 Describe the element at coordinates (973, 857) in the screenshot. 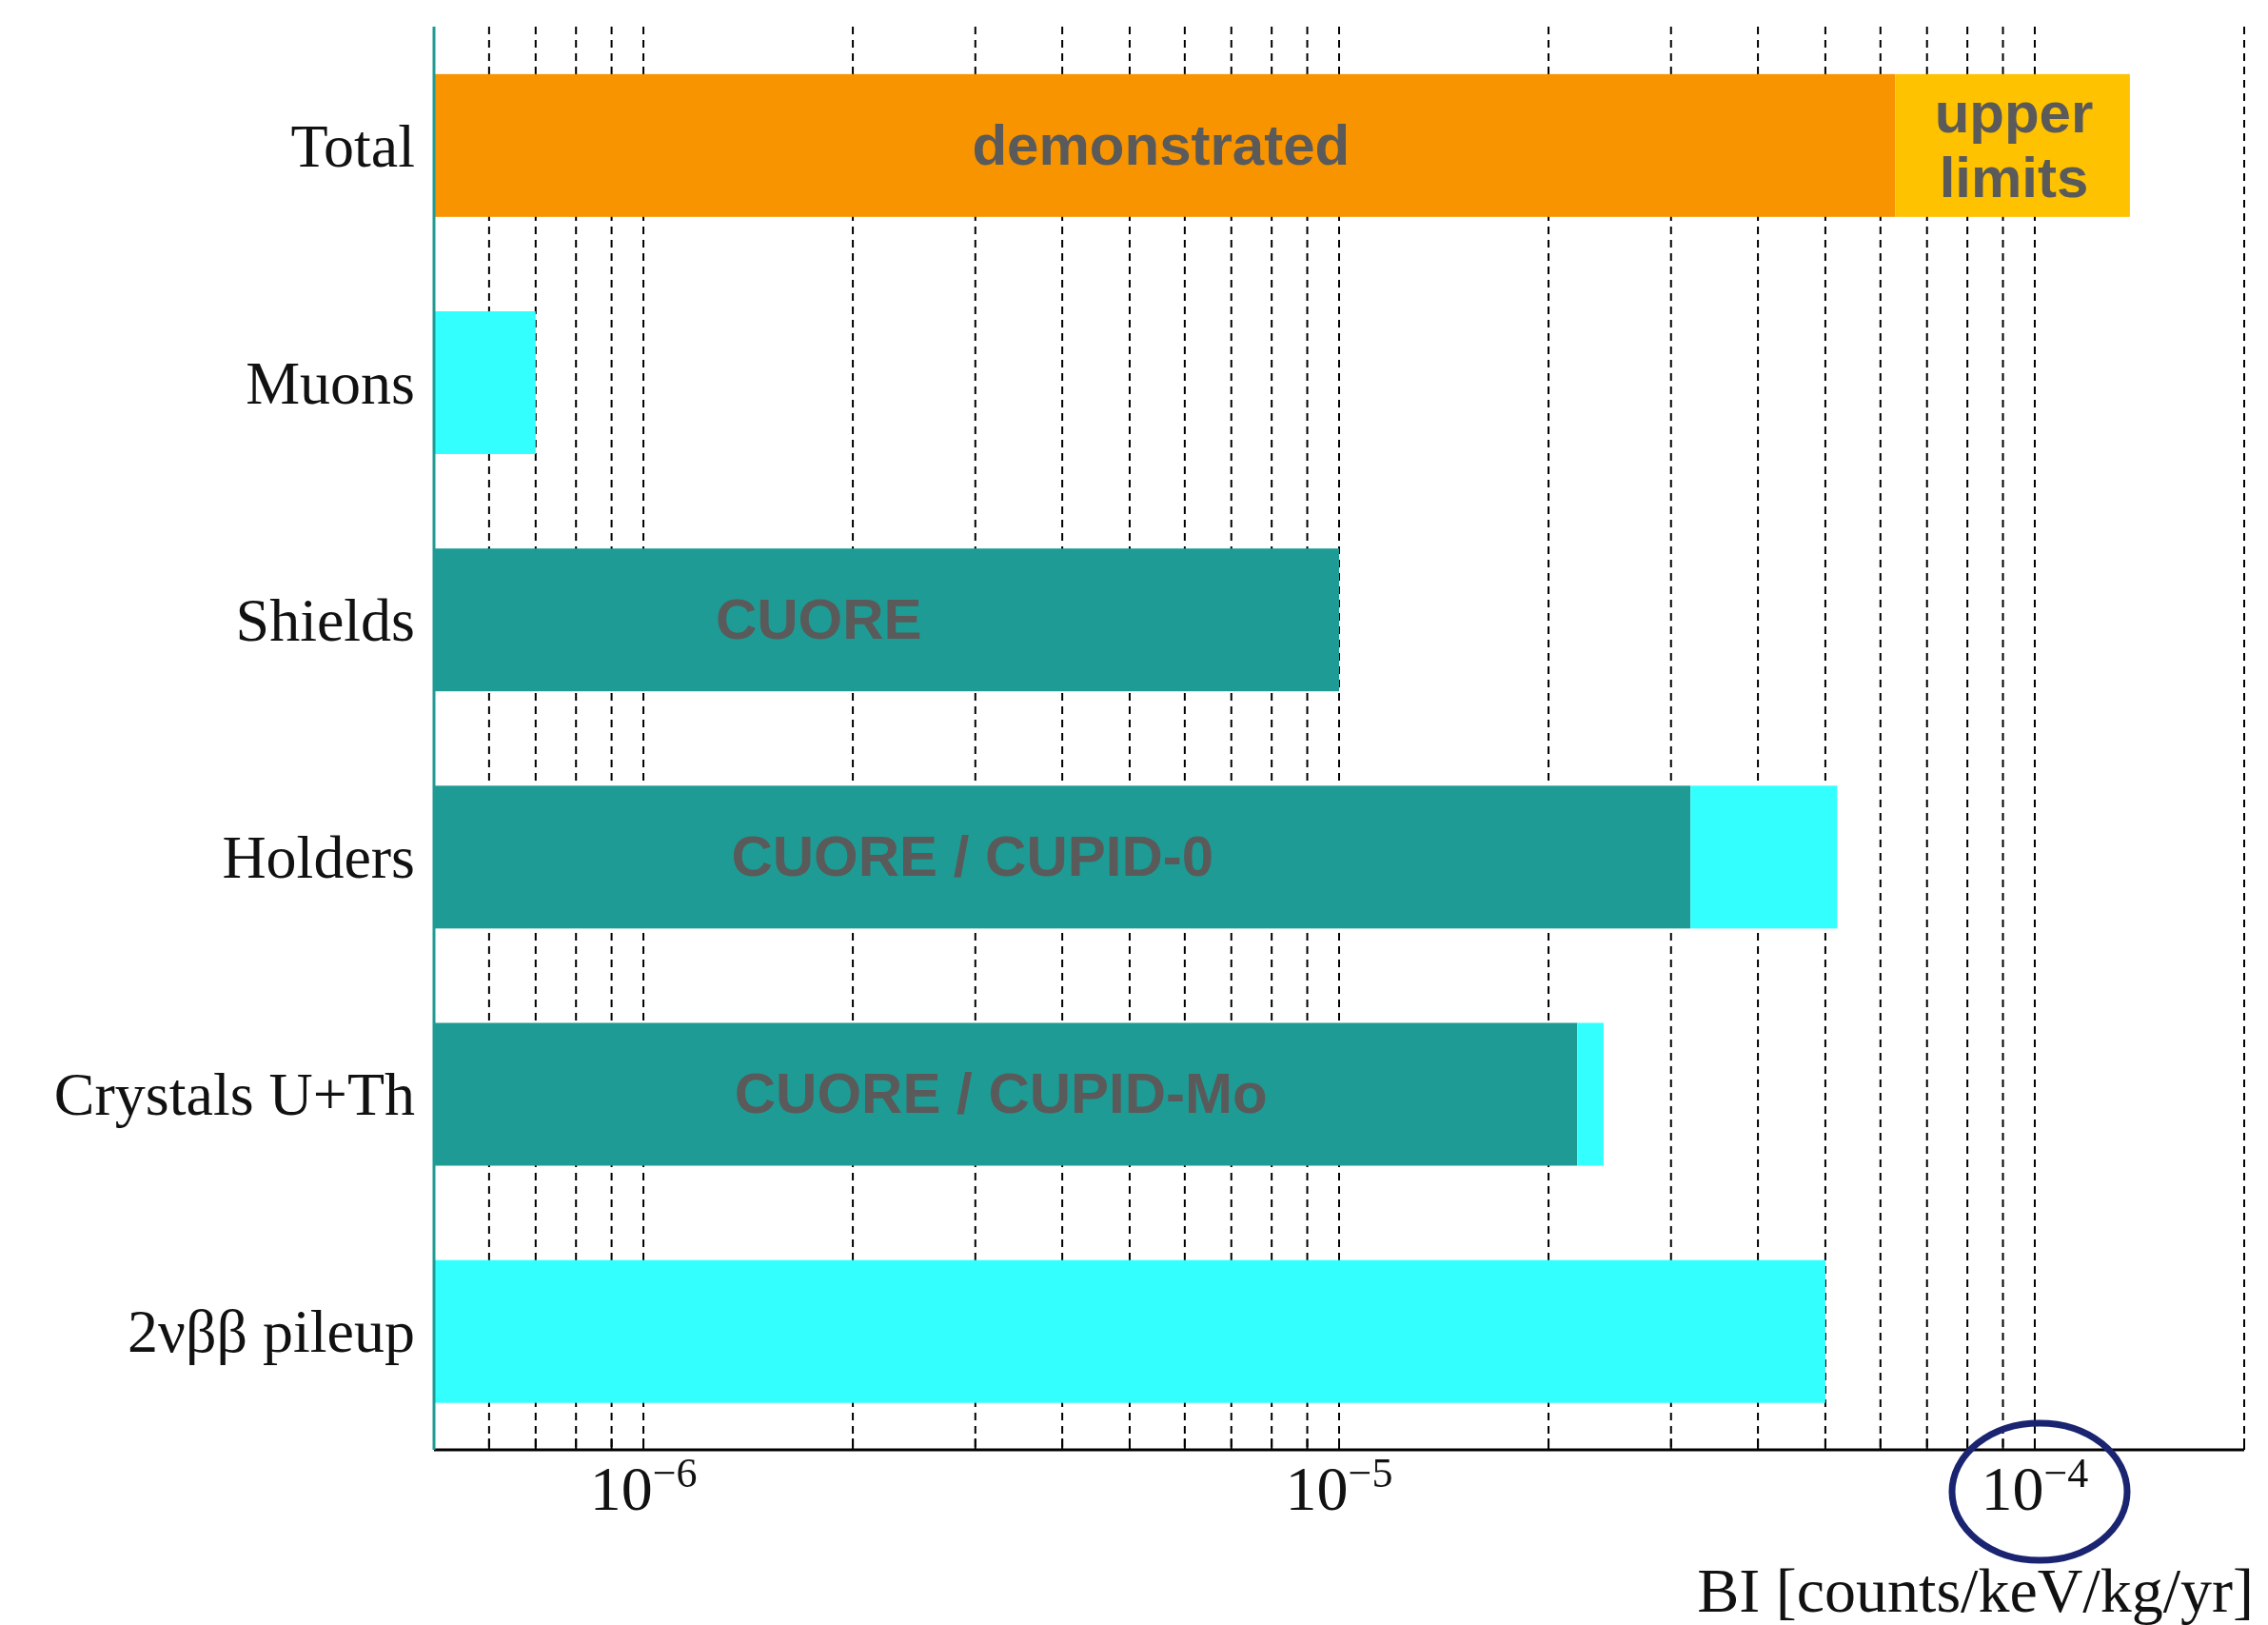

I see `annotation: CUORE / CUPID-0` at that location.